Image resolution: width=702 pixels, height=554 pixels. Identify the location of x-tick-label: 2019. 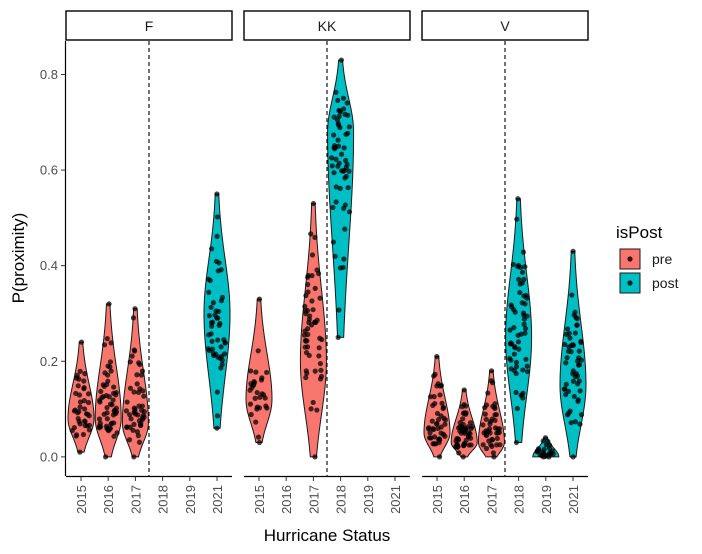
(546, 499).